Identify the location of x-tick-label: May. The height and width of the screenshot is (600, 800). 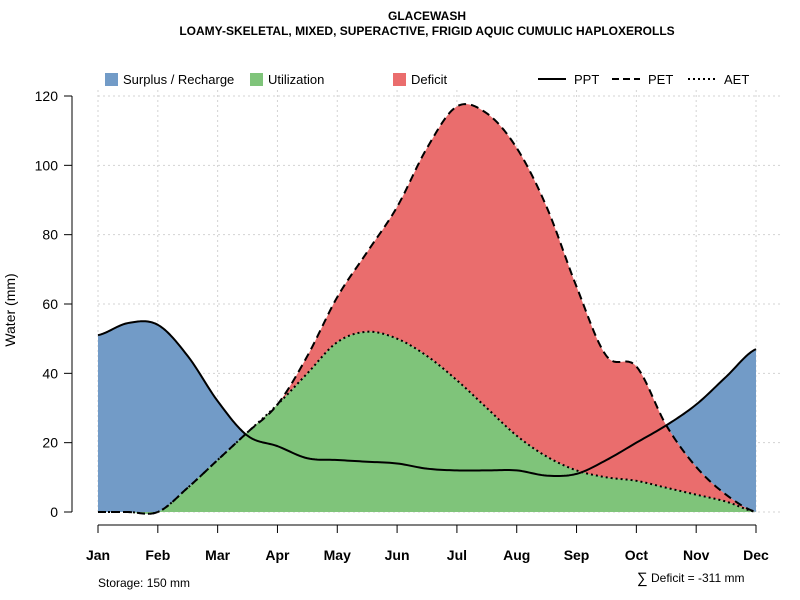
(337, 555).